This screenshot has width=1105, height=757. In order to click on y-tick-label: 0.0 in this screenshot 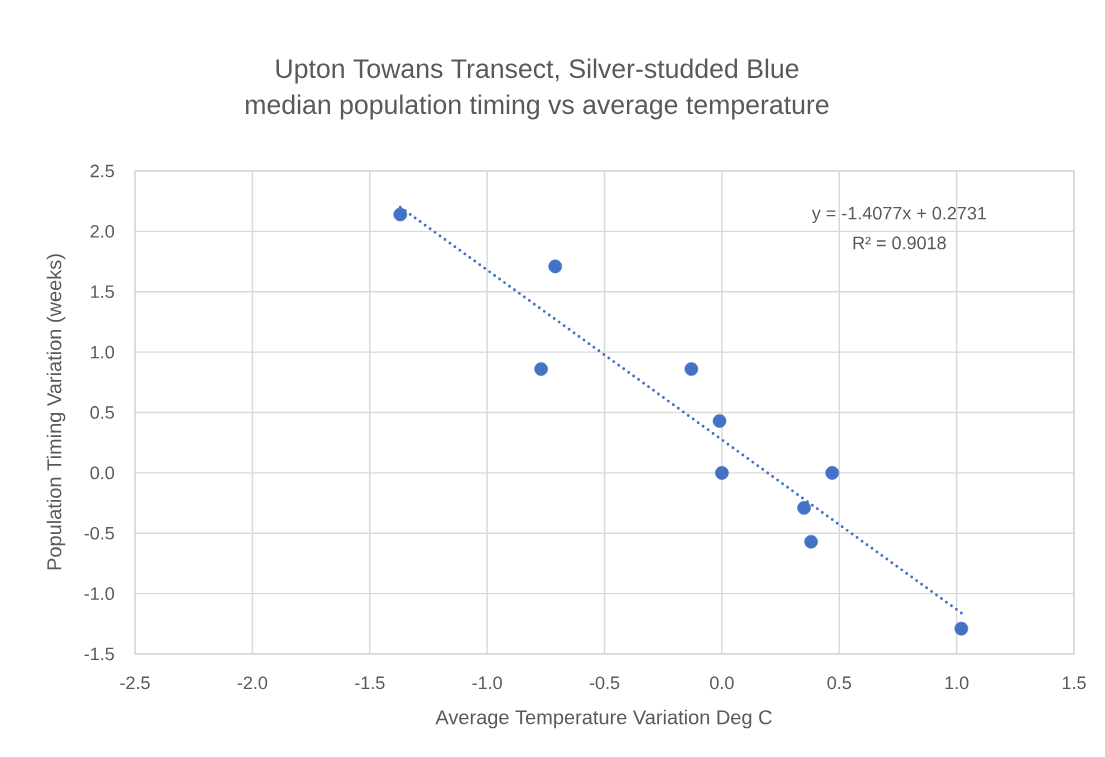, I will do `click(102, 473)`.